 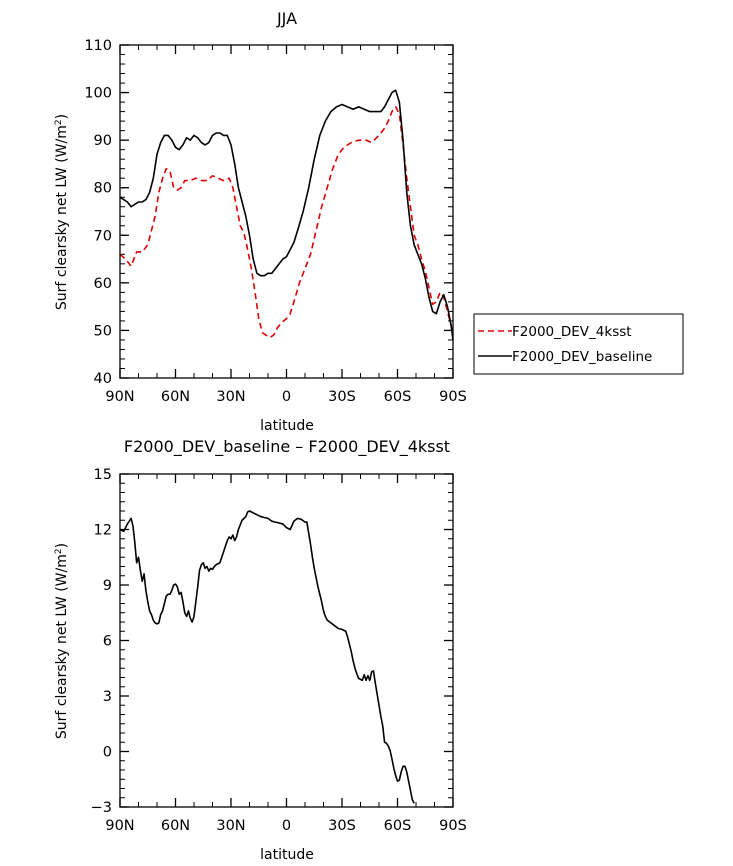 What do you see at coordinates (582, 357) in the screenshot?
I see `legend-label-baseline: F2000_DEV_baseline` at bounding box center [582, 357].